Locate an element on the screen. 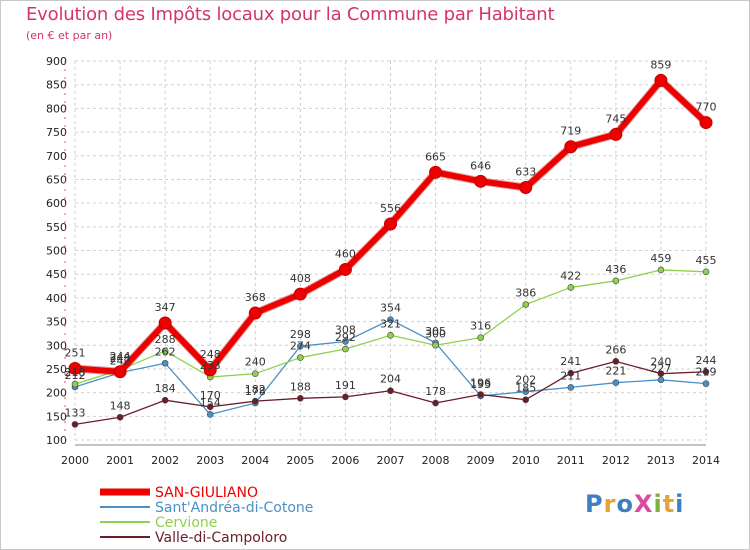 The height and width of the screenshot is (550, 750). data-label: 188 is located at coordinates (300, 386).